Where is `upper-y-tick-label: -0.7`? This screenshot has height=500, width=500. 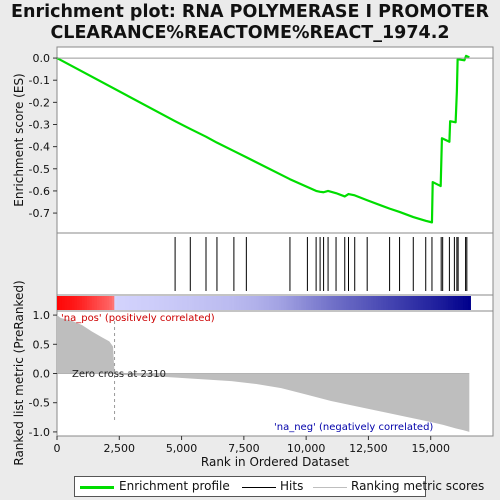 upper-y-tick-label: -0.7 is located at coordinates (39, 213).